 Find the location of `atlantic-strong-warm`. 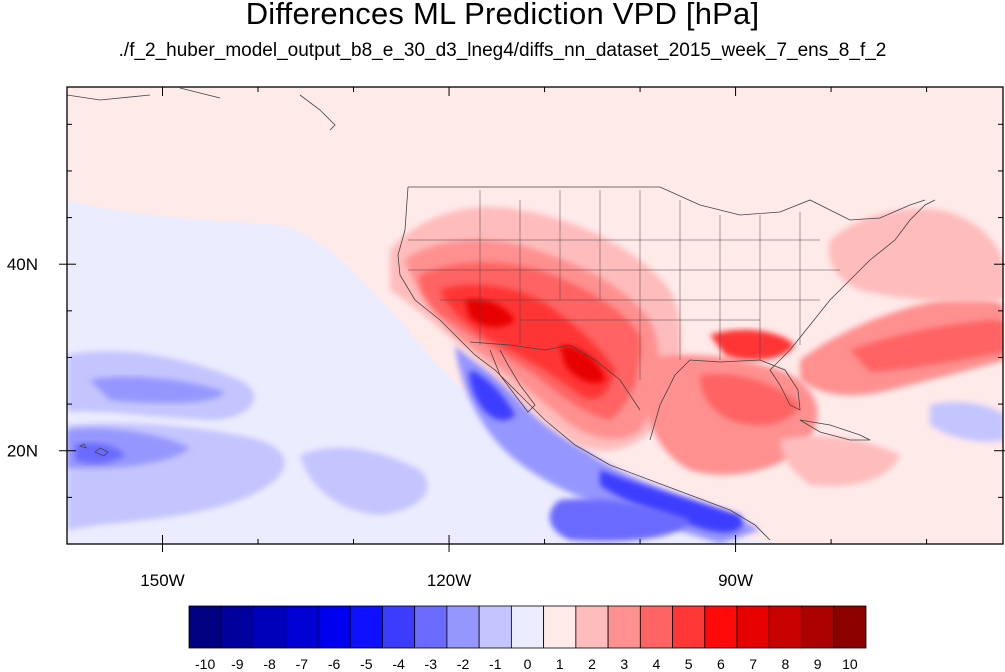

atlantic-strong-warm is located at coordinates (926, 346).